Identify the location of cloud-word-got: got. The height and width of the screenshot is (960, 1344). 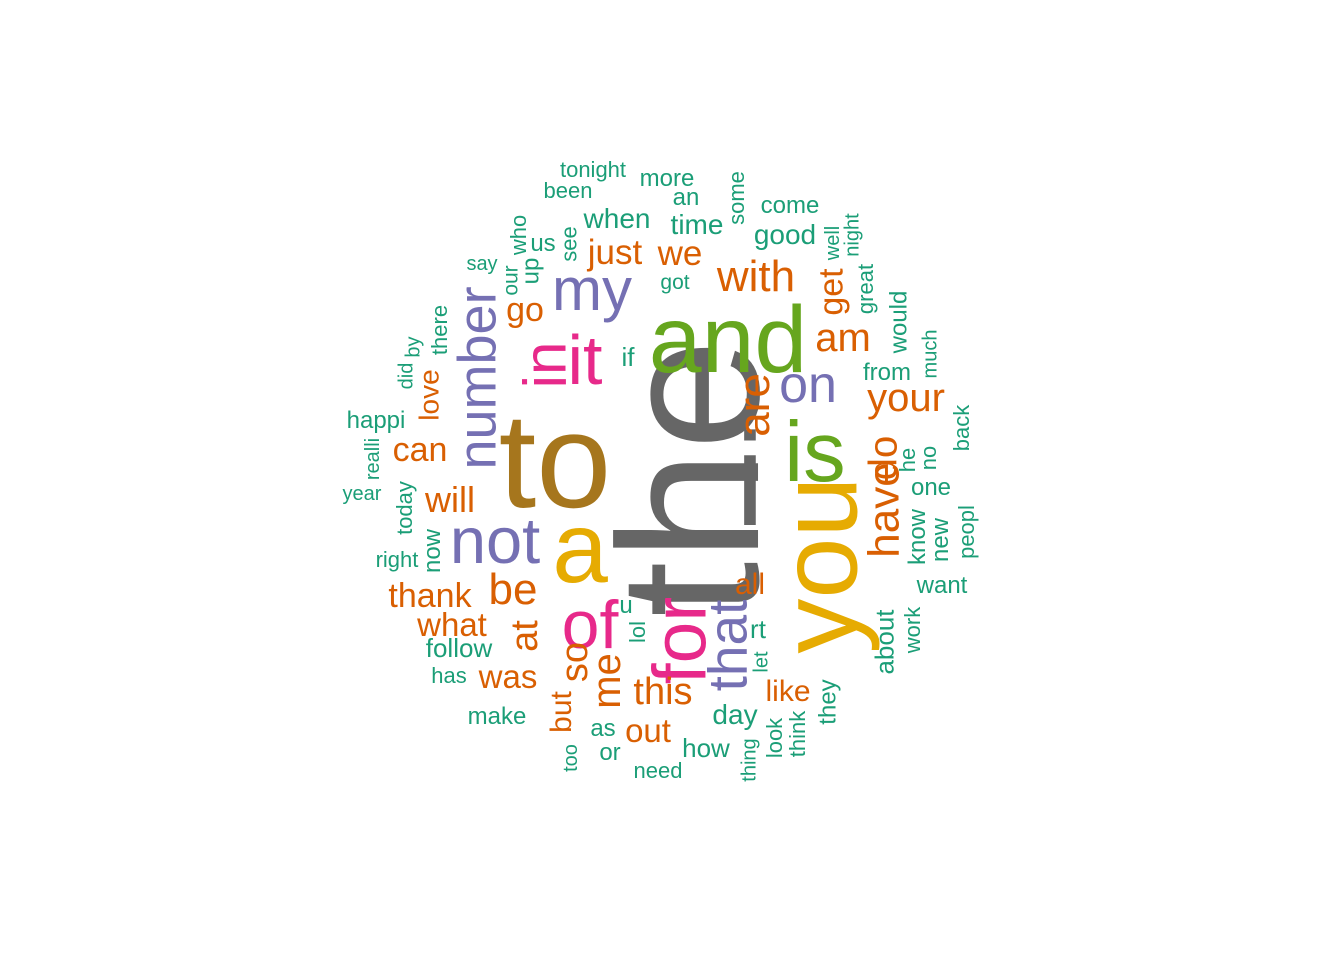
(675, 282).